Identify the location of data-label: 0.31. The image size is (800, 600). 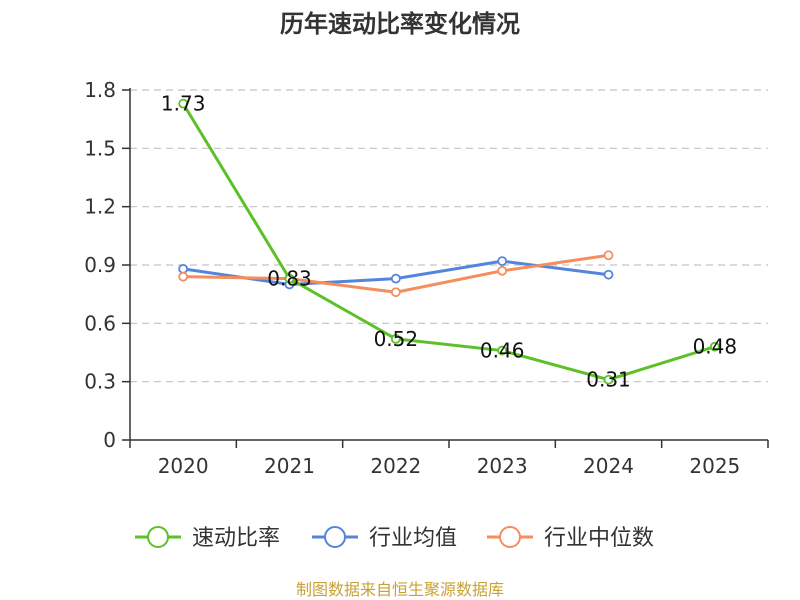
(608, 380).